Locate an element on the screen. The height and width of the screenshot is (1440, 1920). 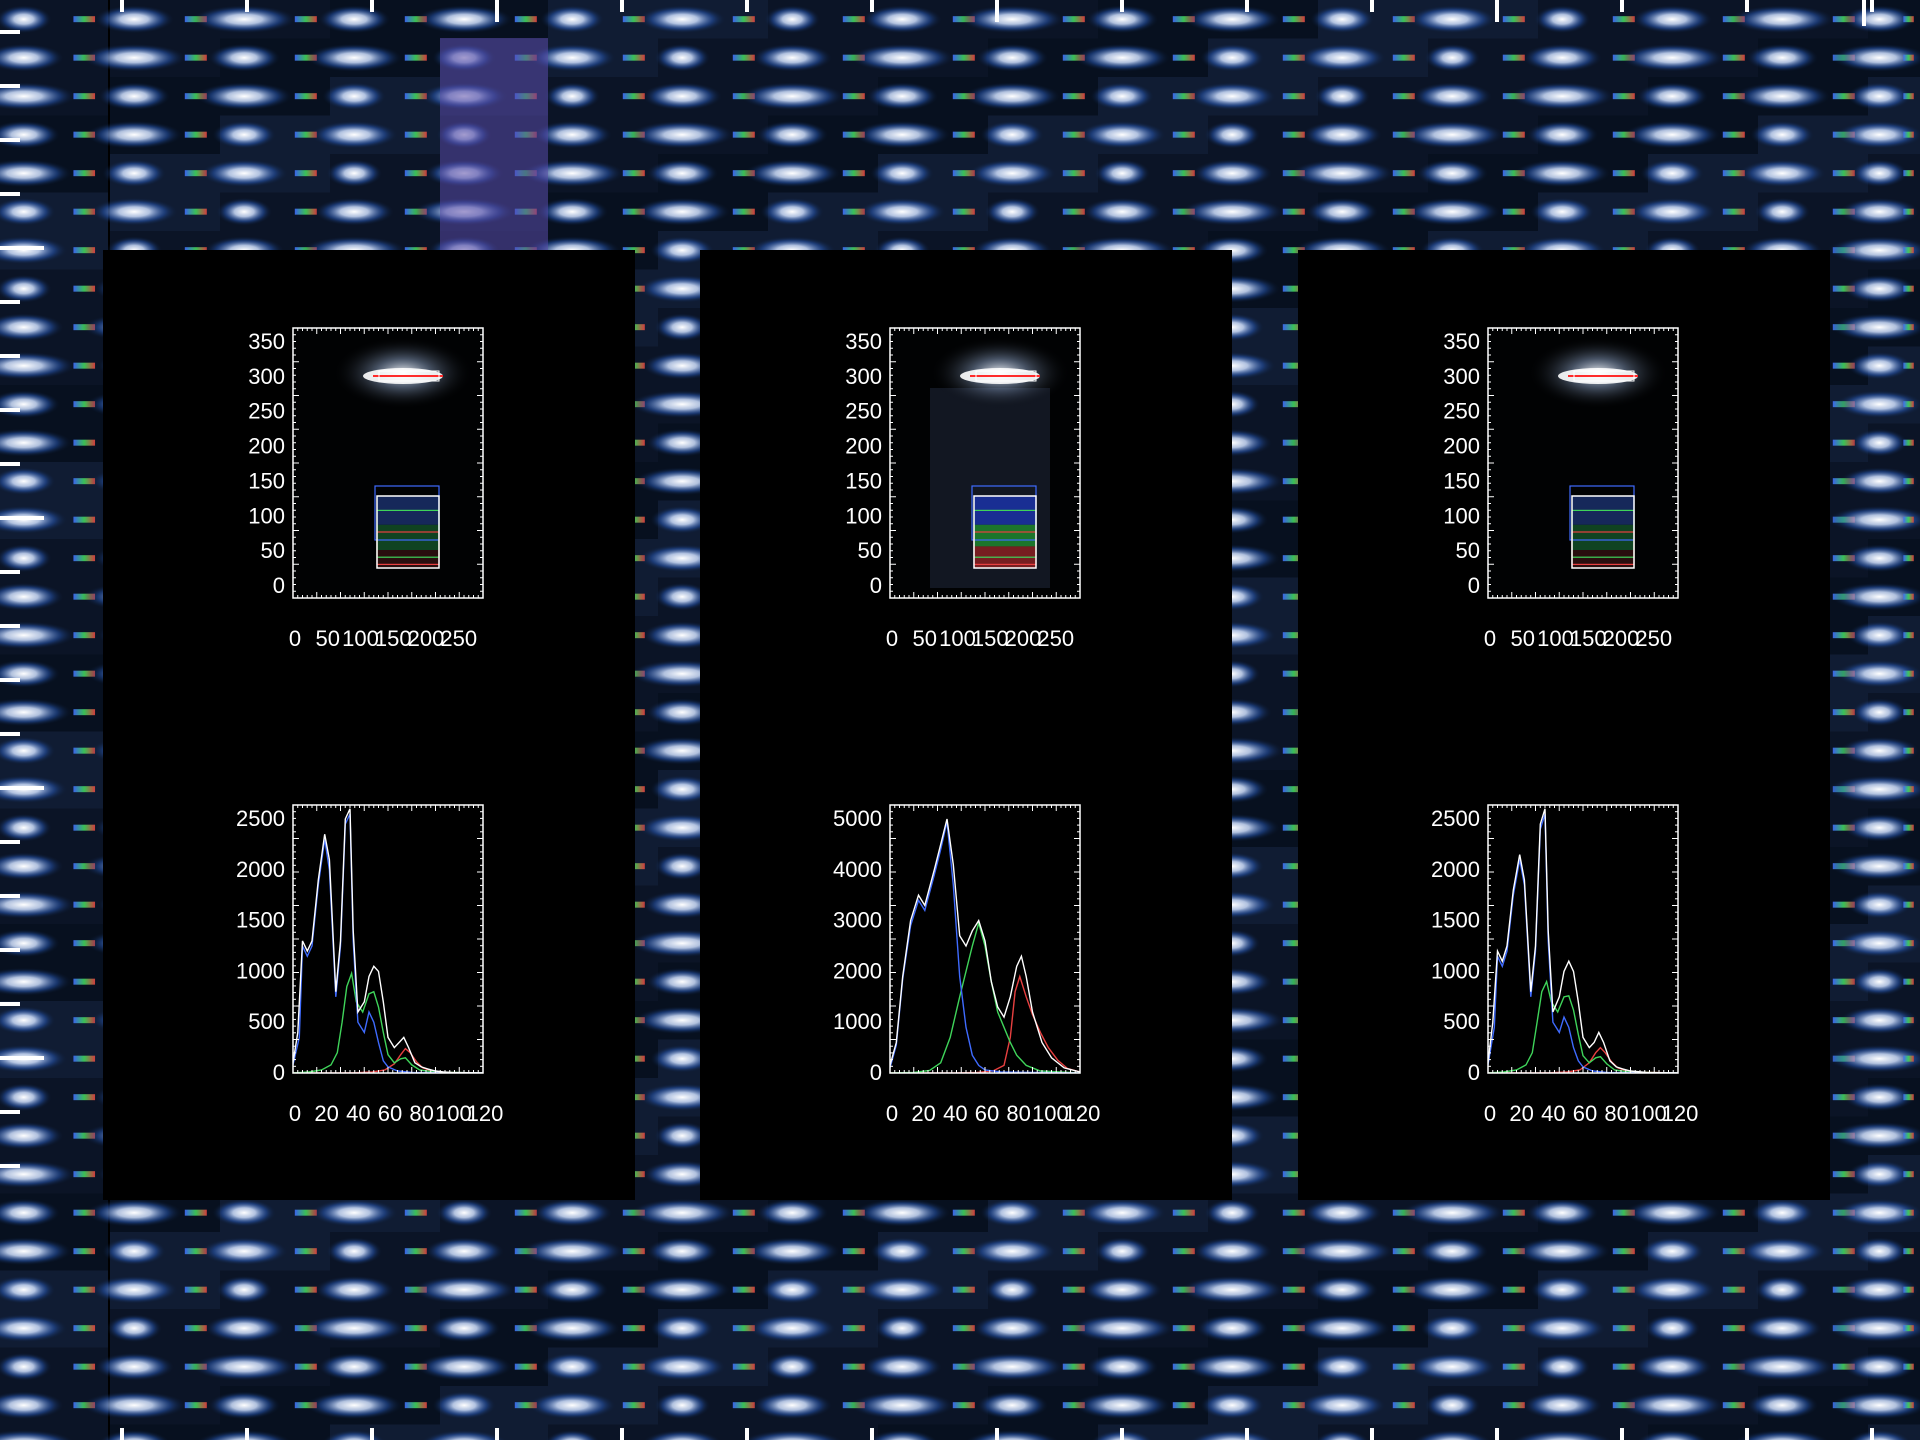
chart-x-tick-label: 40 is located at coordinates (955, 1113).